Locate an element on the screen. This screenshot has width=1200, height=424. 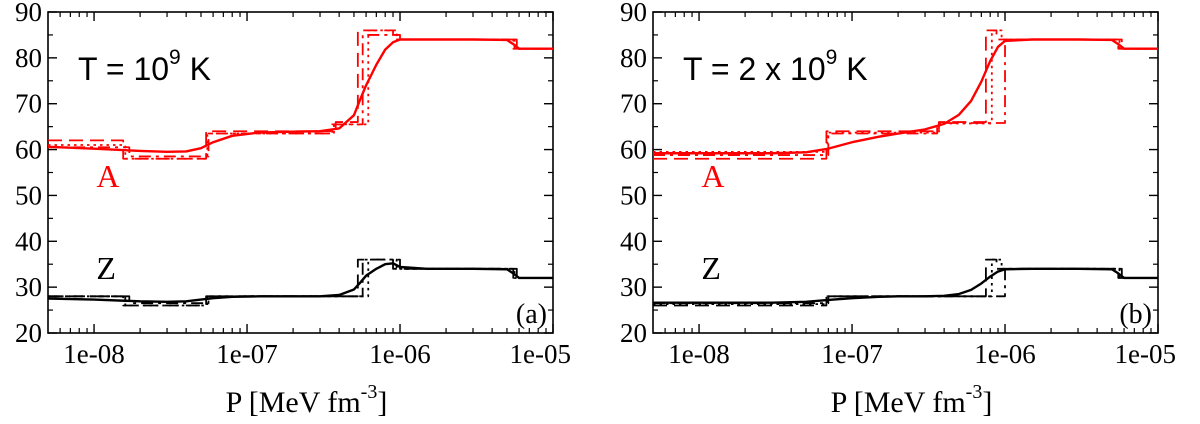
series-line-A-dashdot is located at coordinates (300, 96).